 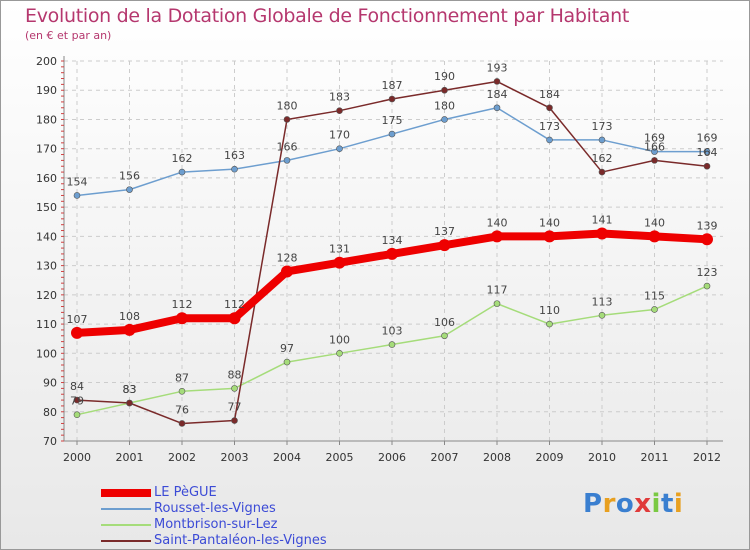 What do you see at coordinates (234, 155) in the screenshot?
I see `data-label: 163` at bounding box center [234, 155].